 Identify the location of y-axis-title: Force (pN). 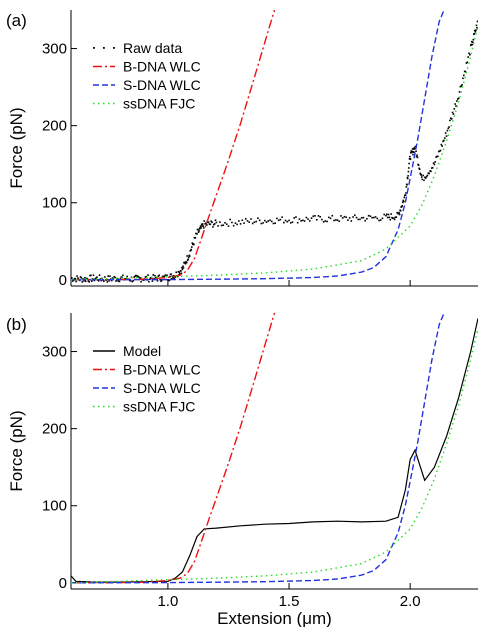
(16, 147).